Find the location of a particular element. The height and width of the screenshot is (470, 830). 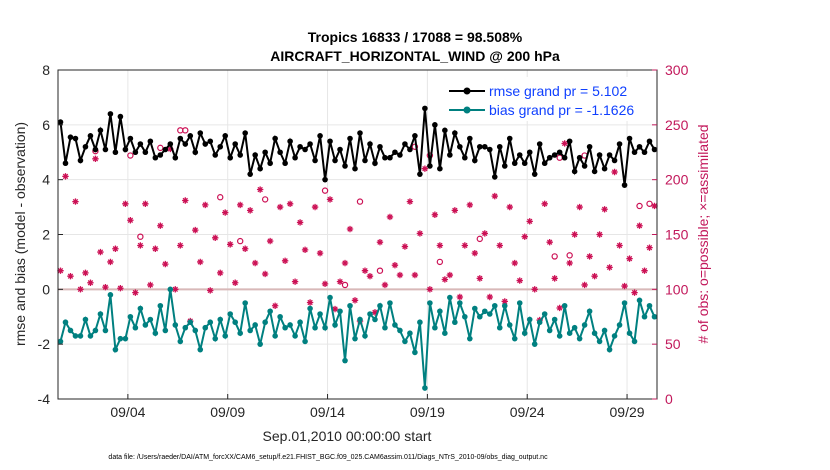

y-tick-label: 8 is located at coordinates (46, 70).